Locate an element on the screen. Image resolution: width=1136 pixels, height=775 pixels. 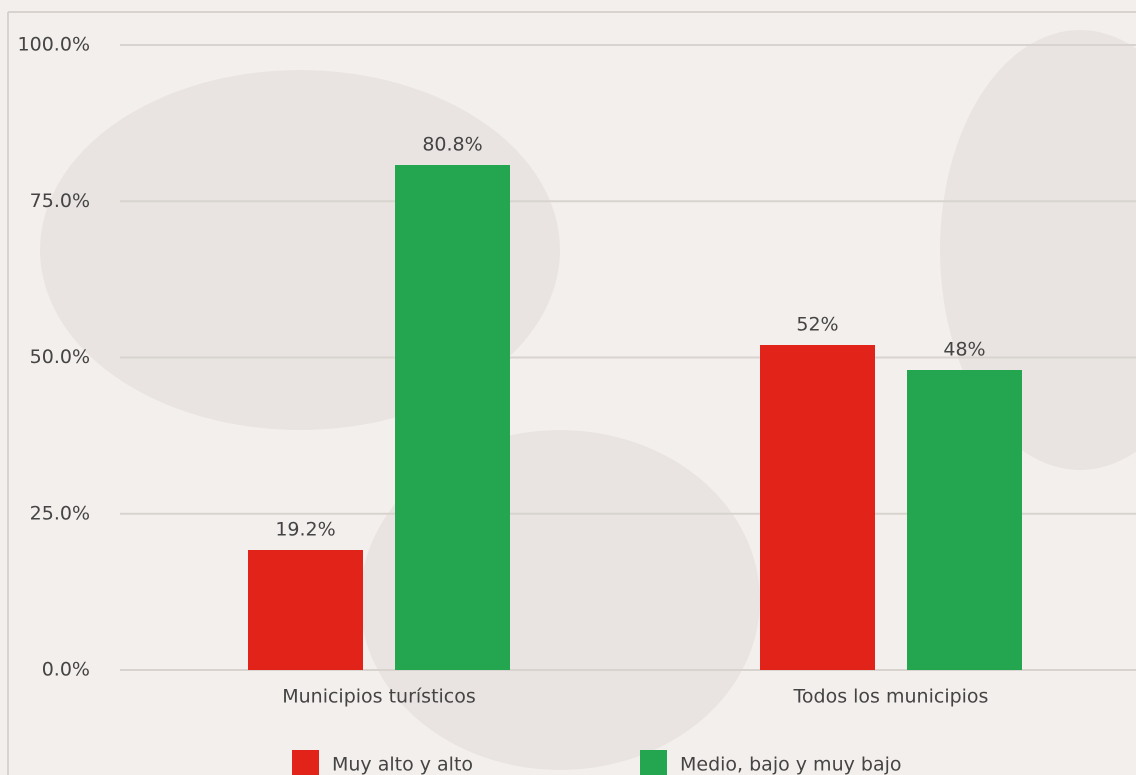
legend-label: Medio, bajo y muy bajo is located at coordinates (791, 764).